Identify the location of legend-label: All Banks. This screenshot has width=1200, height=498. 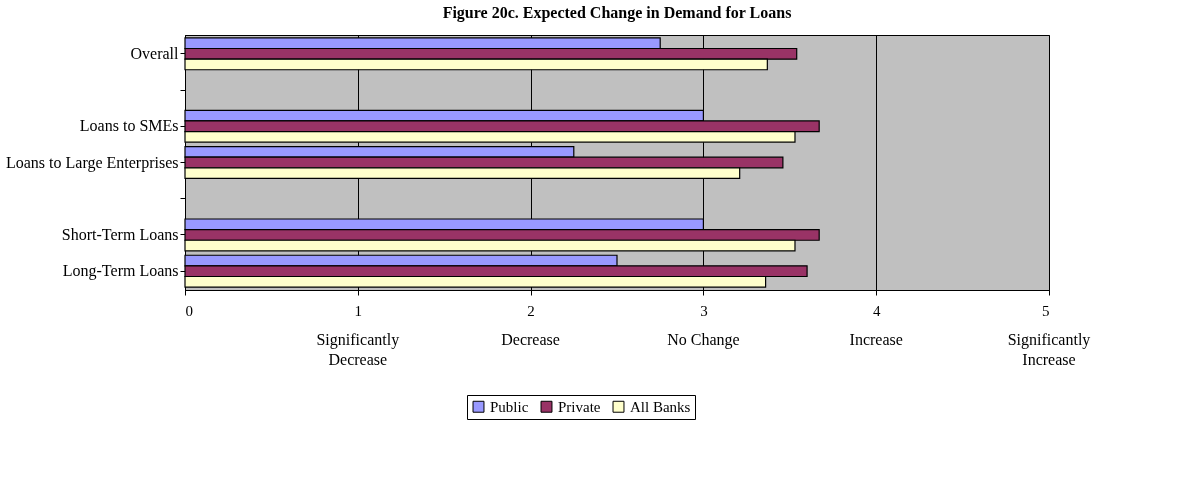
(660, 406).